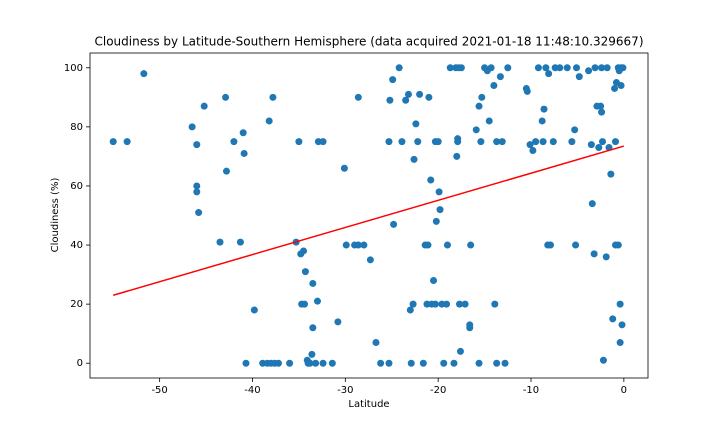 The image size is (720, 436). What do you see at coordinates (76, 127) in the screenshot?
I see `y-tick-label: 80` at bounding box center [76, 127].